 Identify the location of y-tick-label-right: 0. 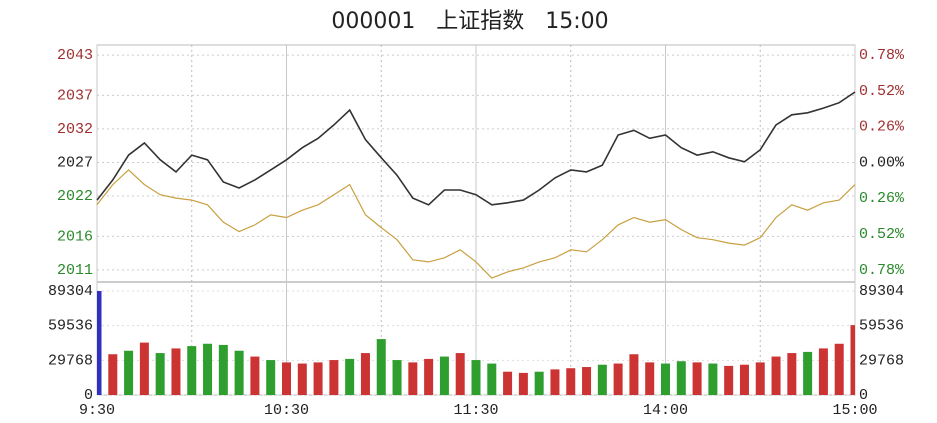
(863, 395).